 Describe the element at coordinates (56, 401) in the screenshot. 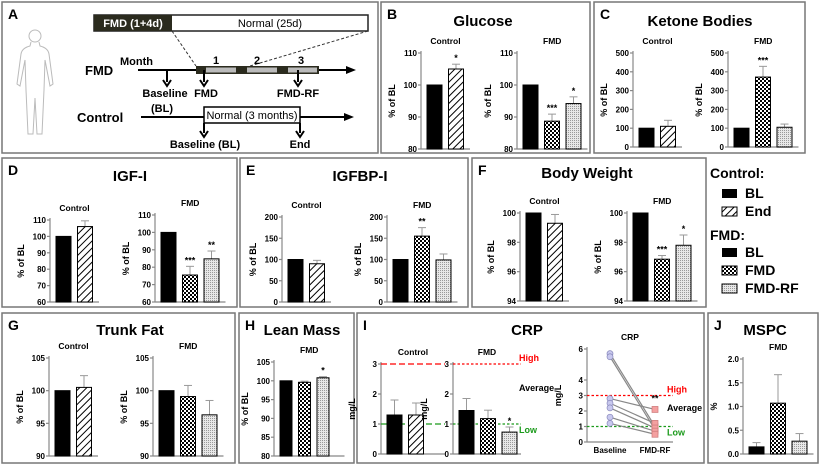

I see `subplot-control: 90 95 100 105 % of BL Control` at that location.